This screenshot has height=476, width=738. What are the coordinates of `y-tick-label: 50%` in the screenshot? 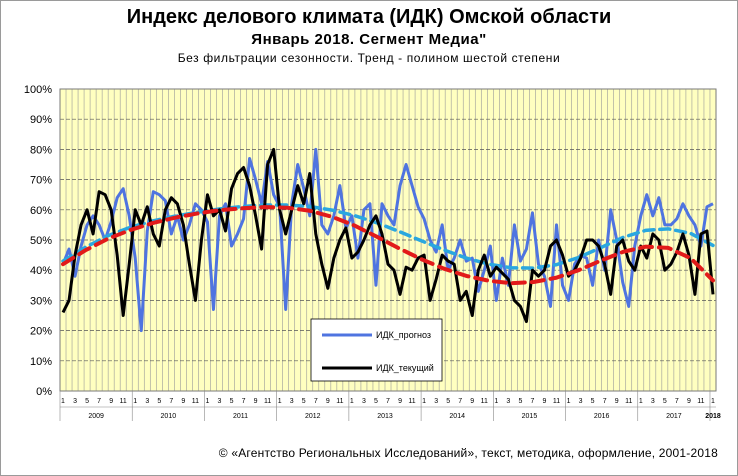 It's located at (41, 241).